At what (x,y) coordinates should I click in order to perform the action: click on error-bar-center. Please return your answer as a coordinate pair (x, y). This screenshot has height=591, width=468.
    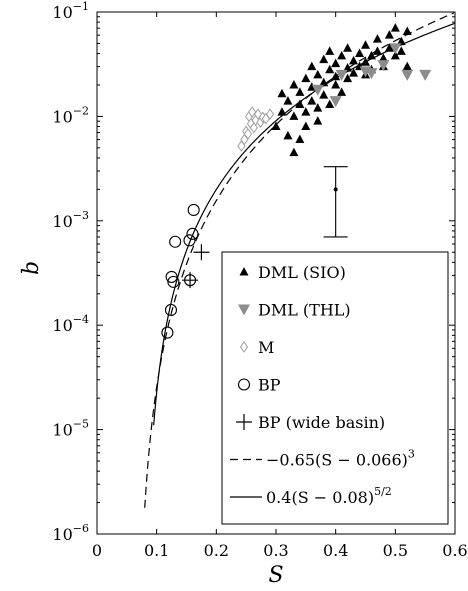
    Looking at the image, I should click on (335, 189).